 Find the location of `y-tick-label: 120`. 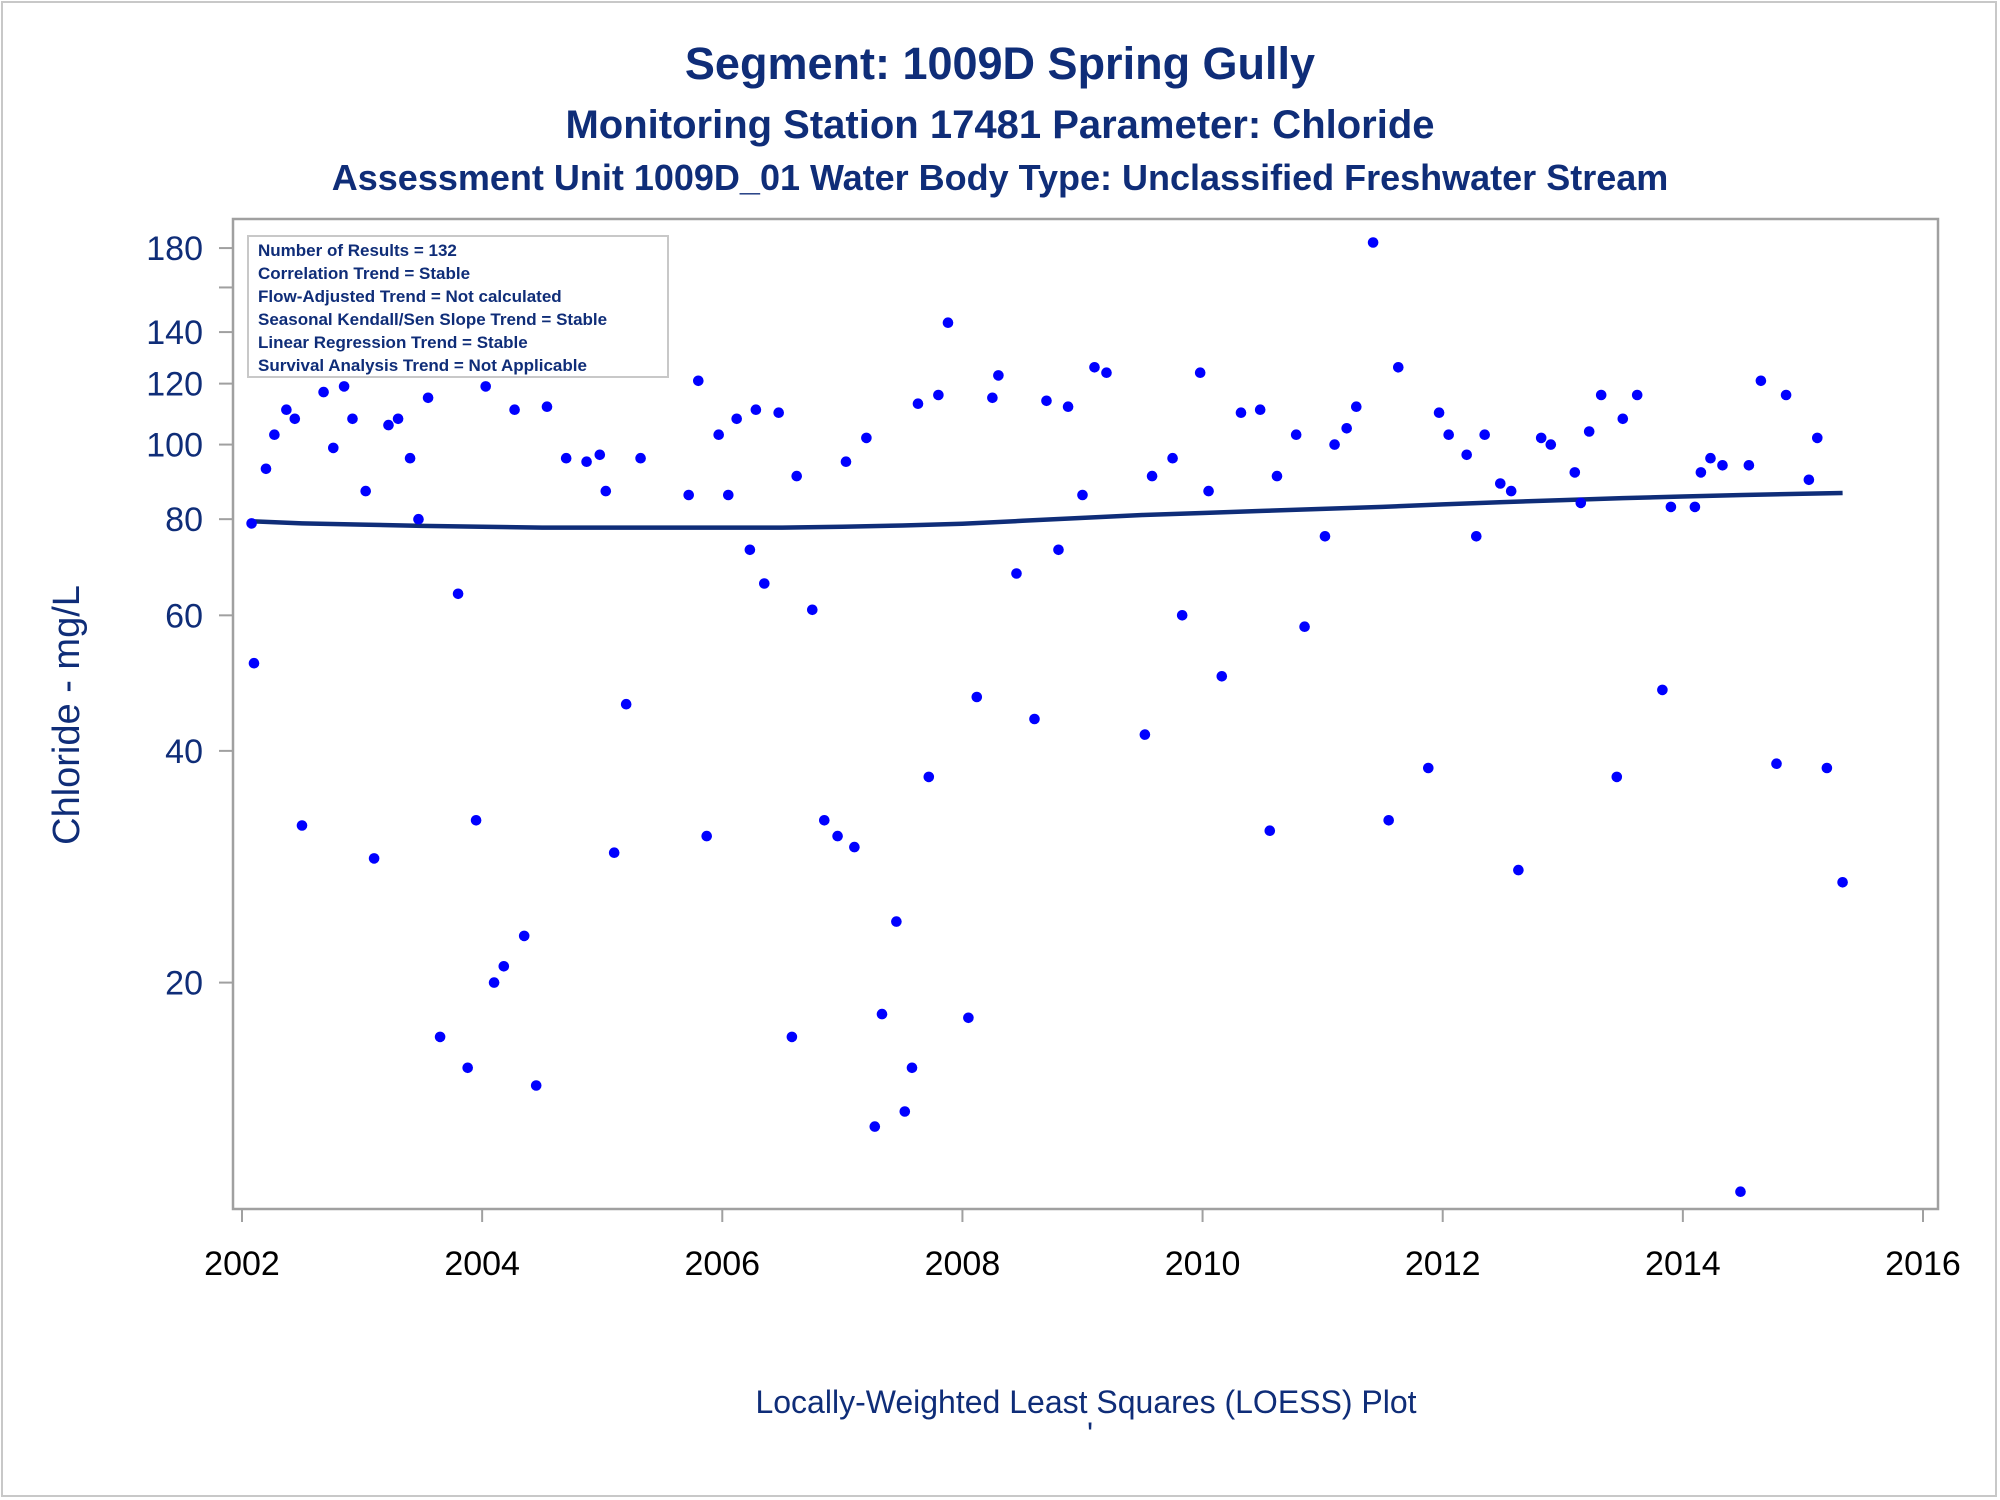

y-tick-label: 120 is located at coordinates (174, 385).